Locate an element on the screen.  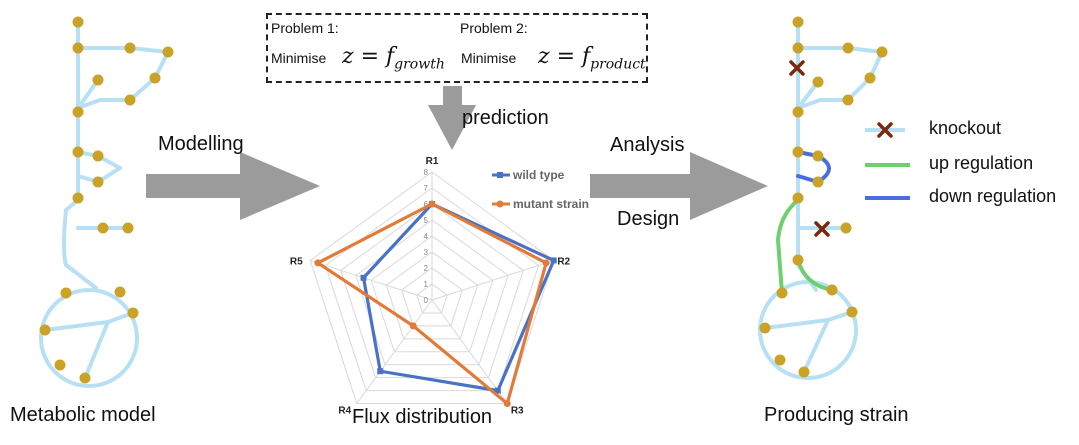
strain-nodes is located at coordinates (823, 197).